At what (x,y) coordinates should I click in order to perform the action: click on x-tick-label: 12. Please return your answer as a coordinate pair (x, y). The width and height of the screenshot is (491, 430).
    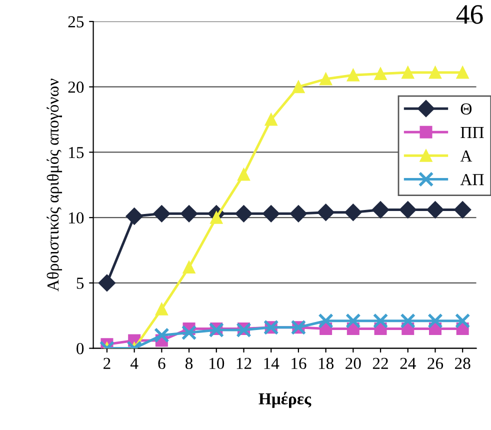
    Looking at the image, I should click on (244, 363).